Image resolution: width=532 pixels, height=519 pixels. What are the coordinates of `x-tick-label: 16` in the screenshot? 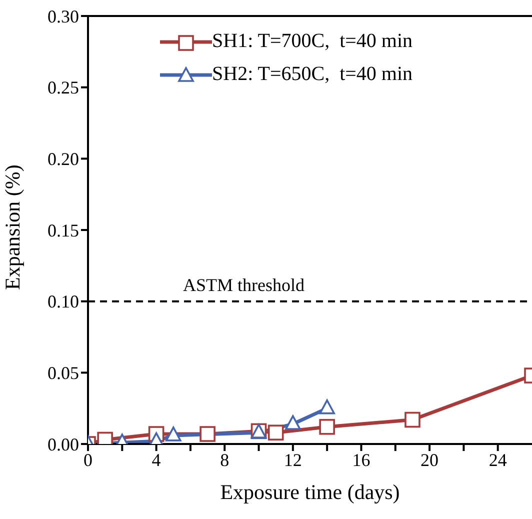 It's located at (361, 460).